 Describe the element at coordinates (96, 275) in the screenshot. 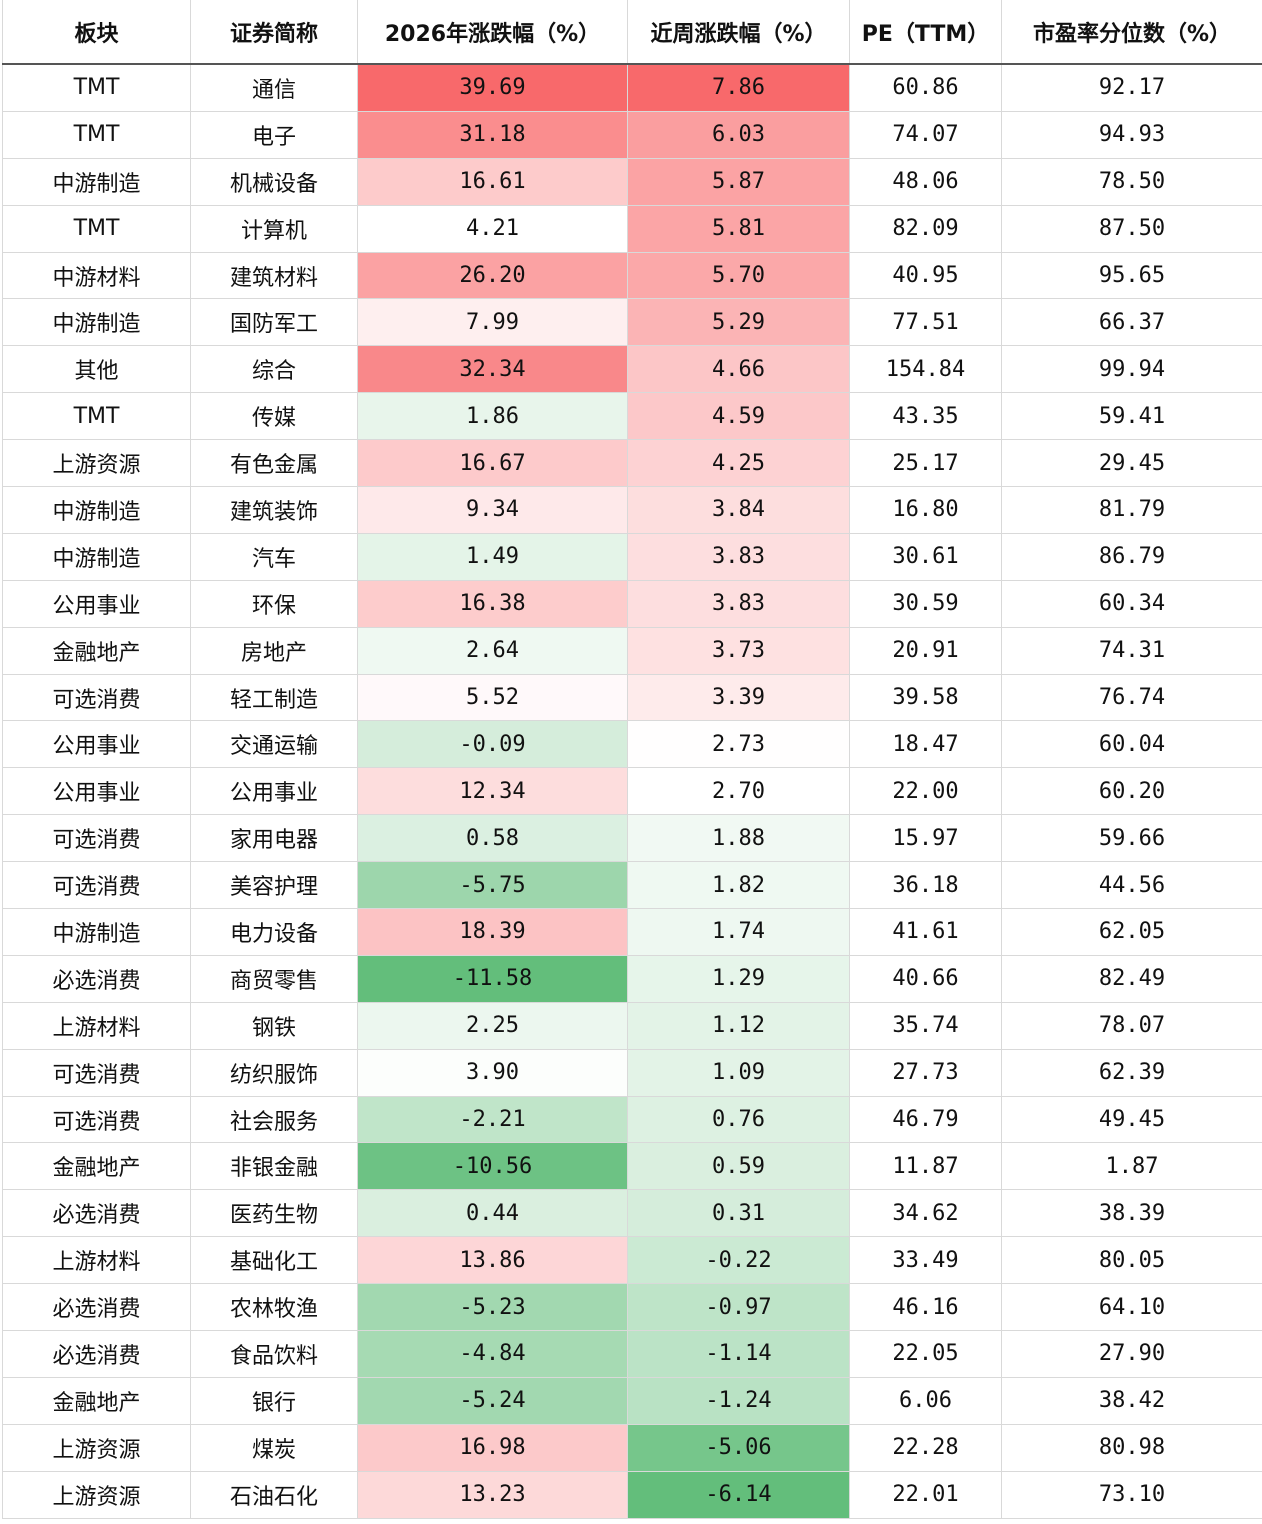

I see `text-cell: 中游材料` at that location.